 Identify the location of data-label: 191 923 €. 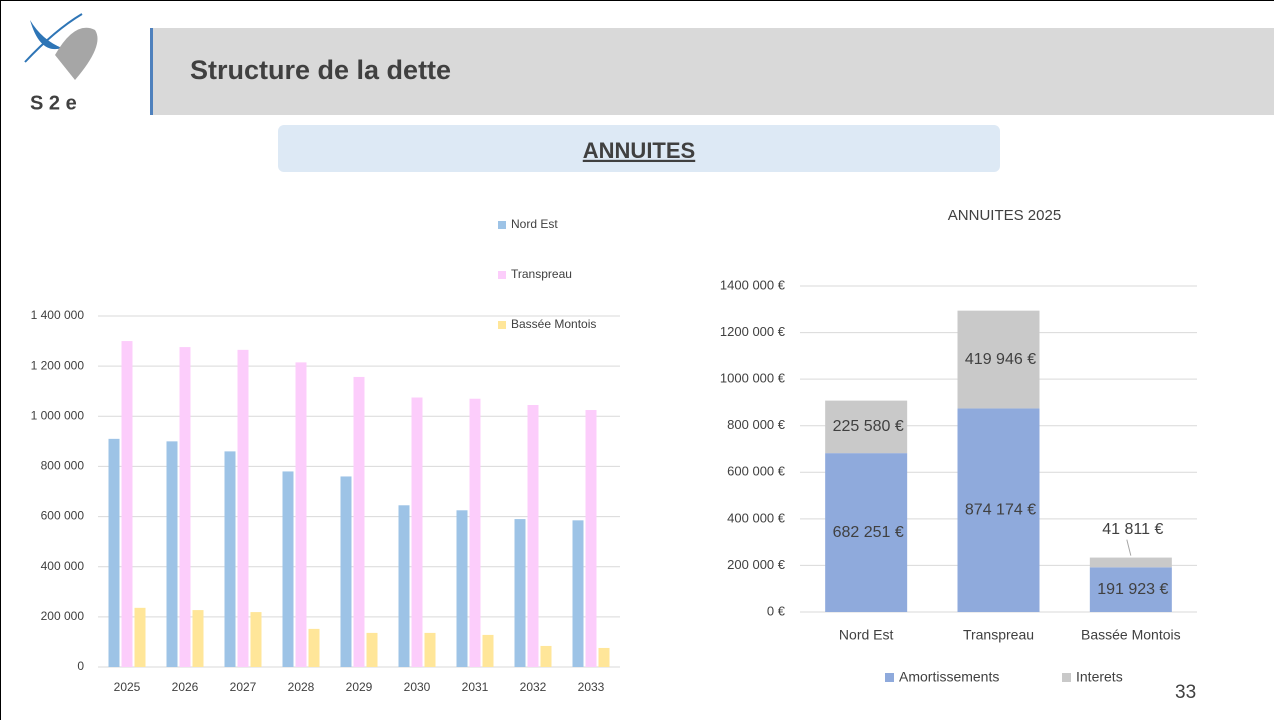
(1132, 589).